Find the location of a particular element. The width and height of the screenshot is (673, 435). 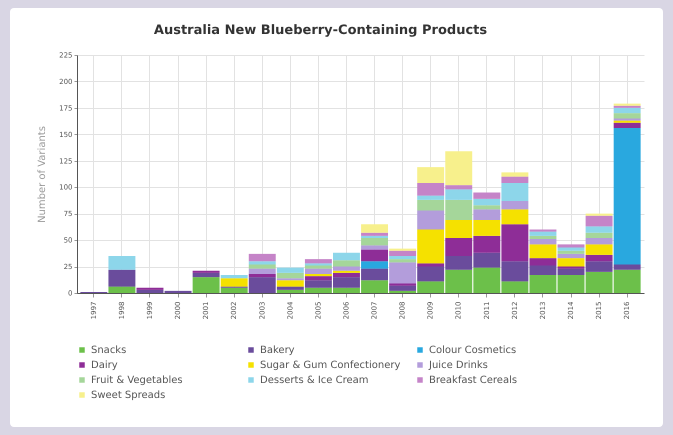

legend-label: Fruit & Vegetables is located at coordinates (137, 380).